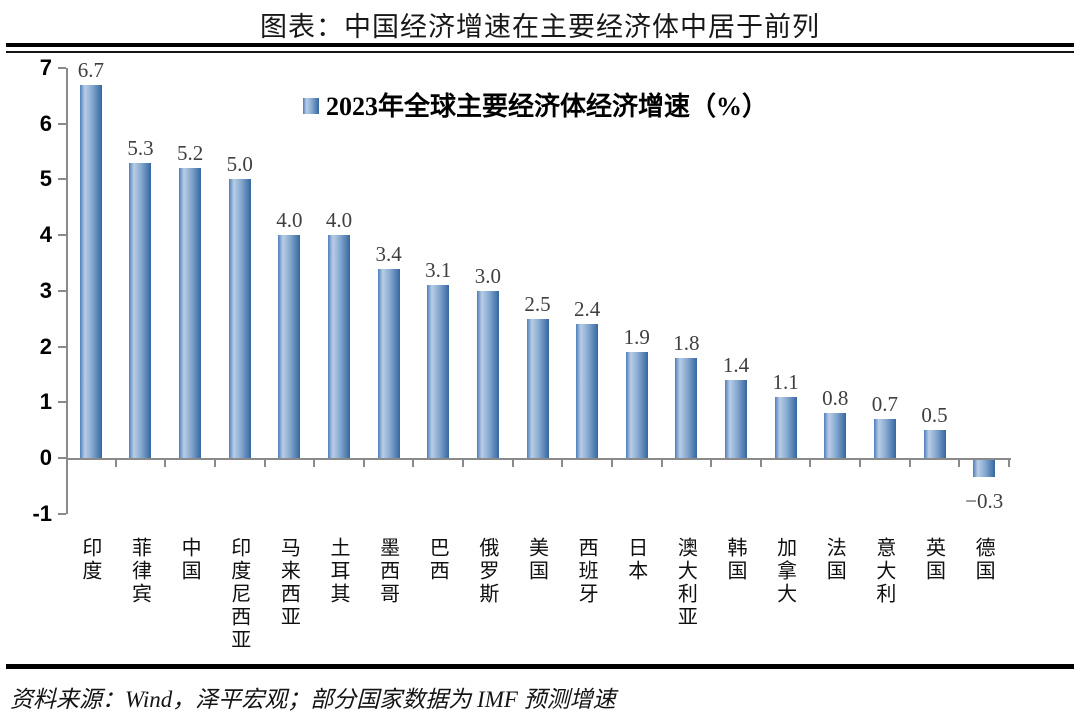 The image size is (1080, 716). I want to click on y-axis-tick-label: 3, so click(45, 290).